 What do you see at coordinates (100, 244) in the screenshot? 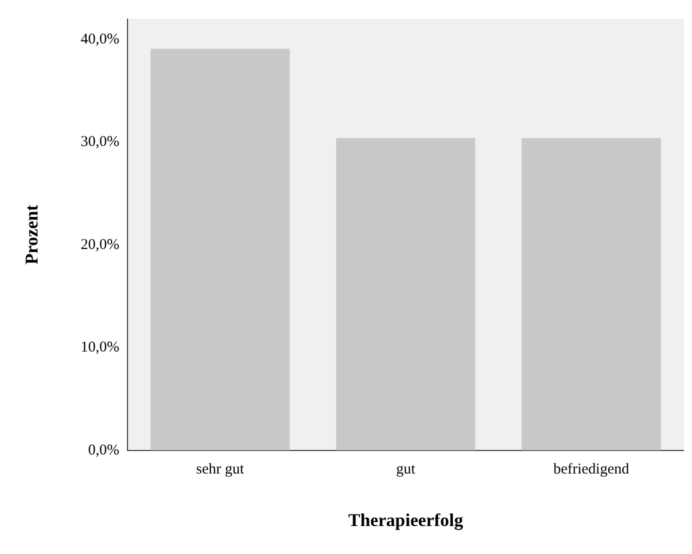
I see `y-tick-label: 20,0%` at bounding box center [100, 244].